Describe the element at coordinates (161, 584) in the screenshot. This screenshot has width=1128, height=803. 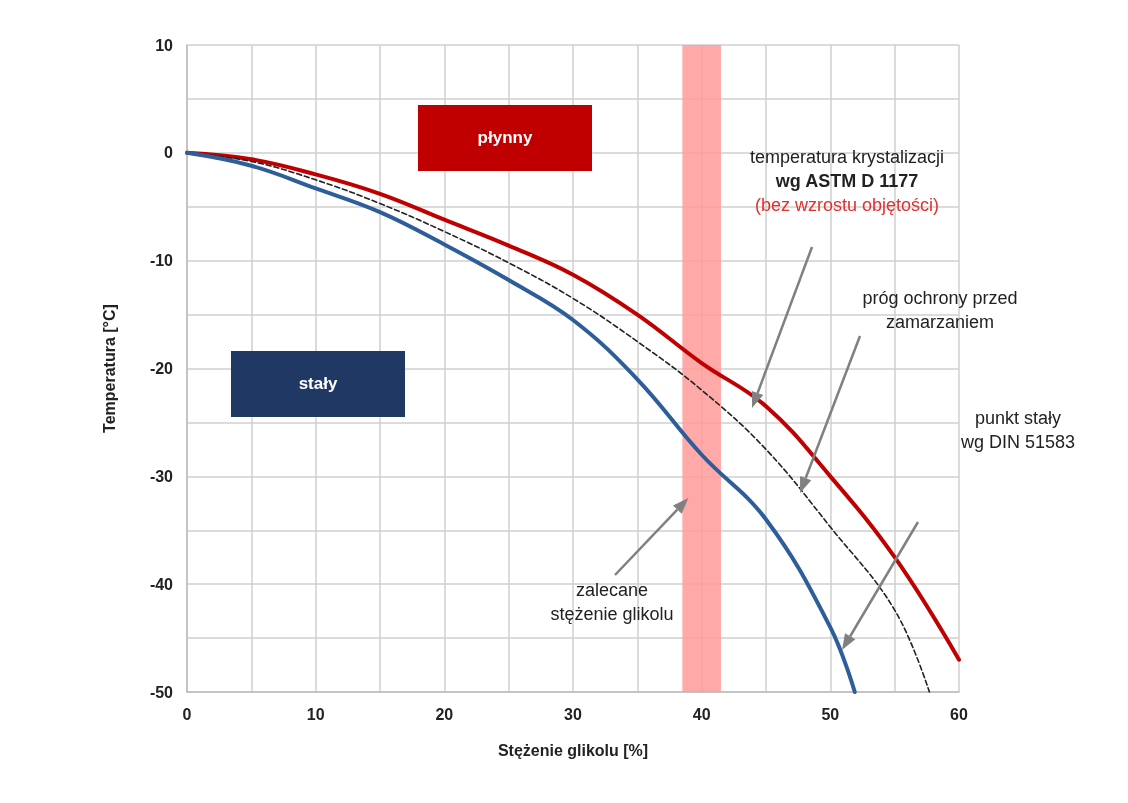
I see `y-tick-label: -40` at that location.